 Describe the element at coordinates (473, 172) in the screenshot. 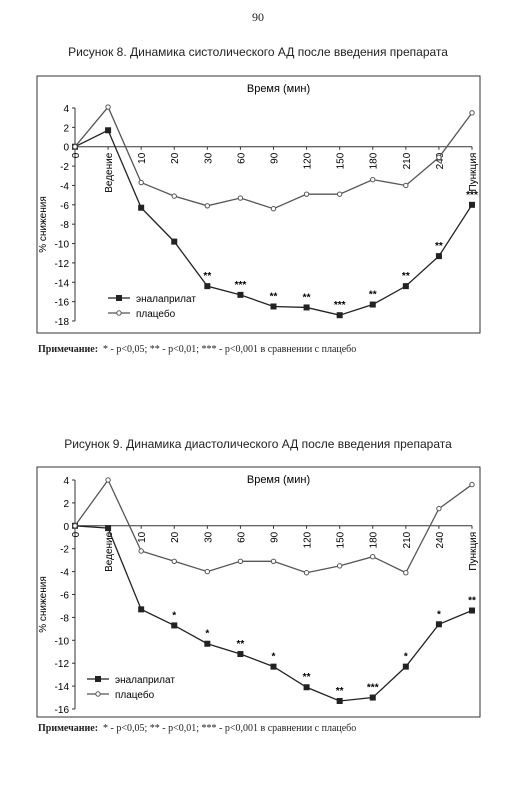

I see `x-tick-label: Пункция` at that location.